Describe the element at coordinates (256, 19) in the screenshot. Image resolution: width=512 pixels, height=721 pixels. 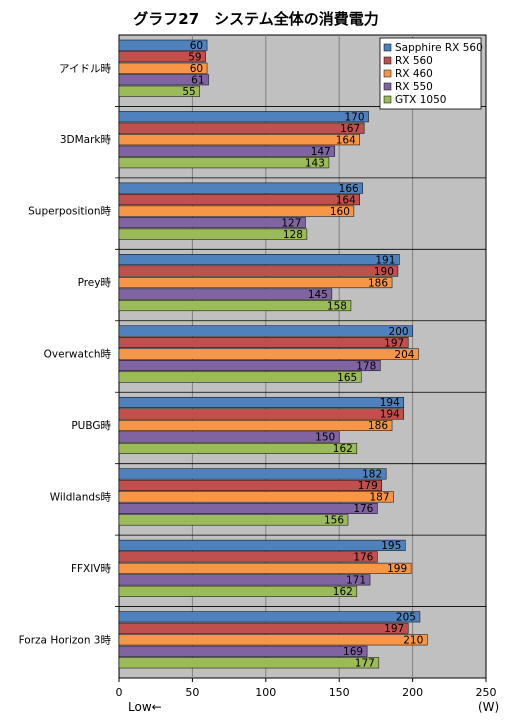
I see `chart-title: グラフ27 システム全体の消費電力` at that location.